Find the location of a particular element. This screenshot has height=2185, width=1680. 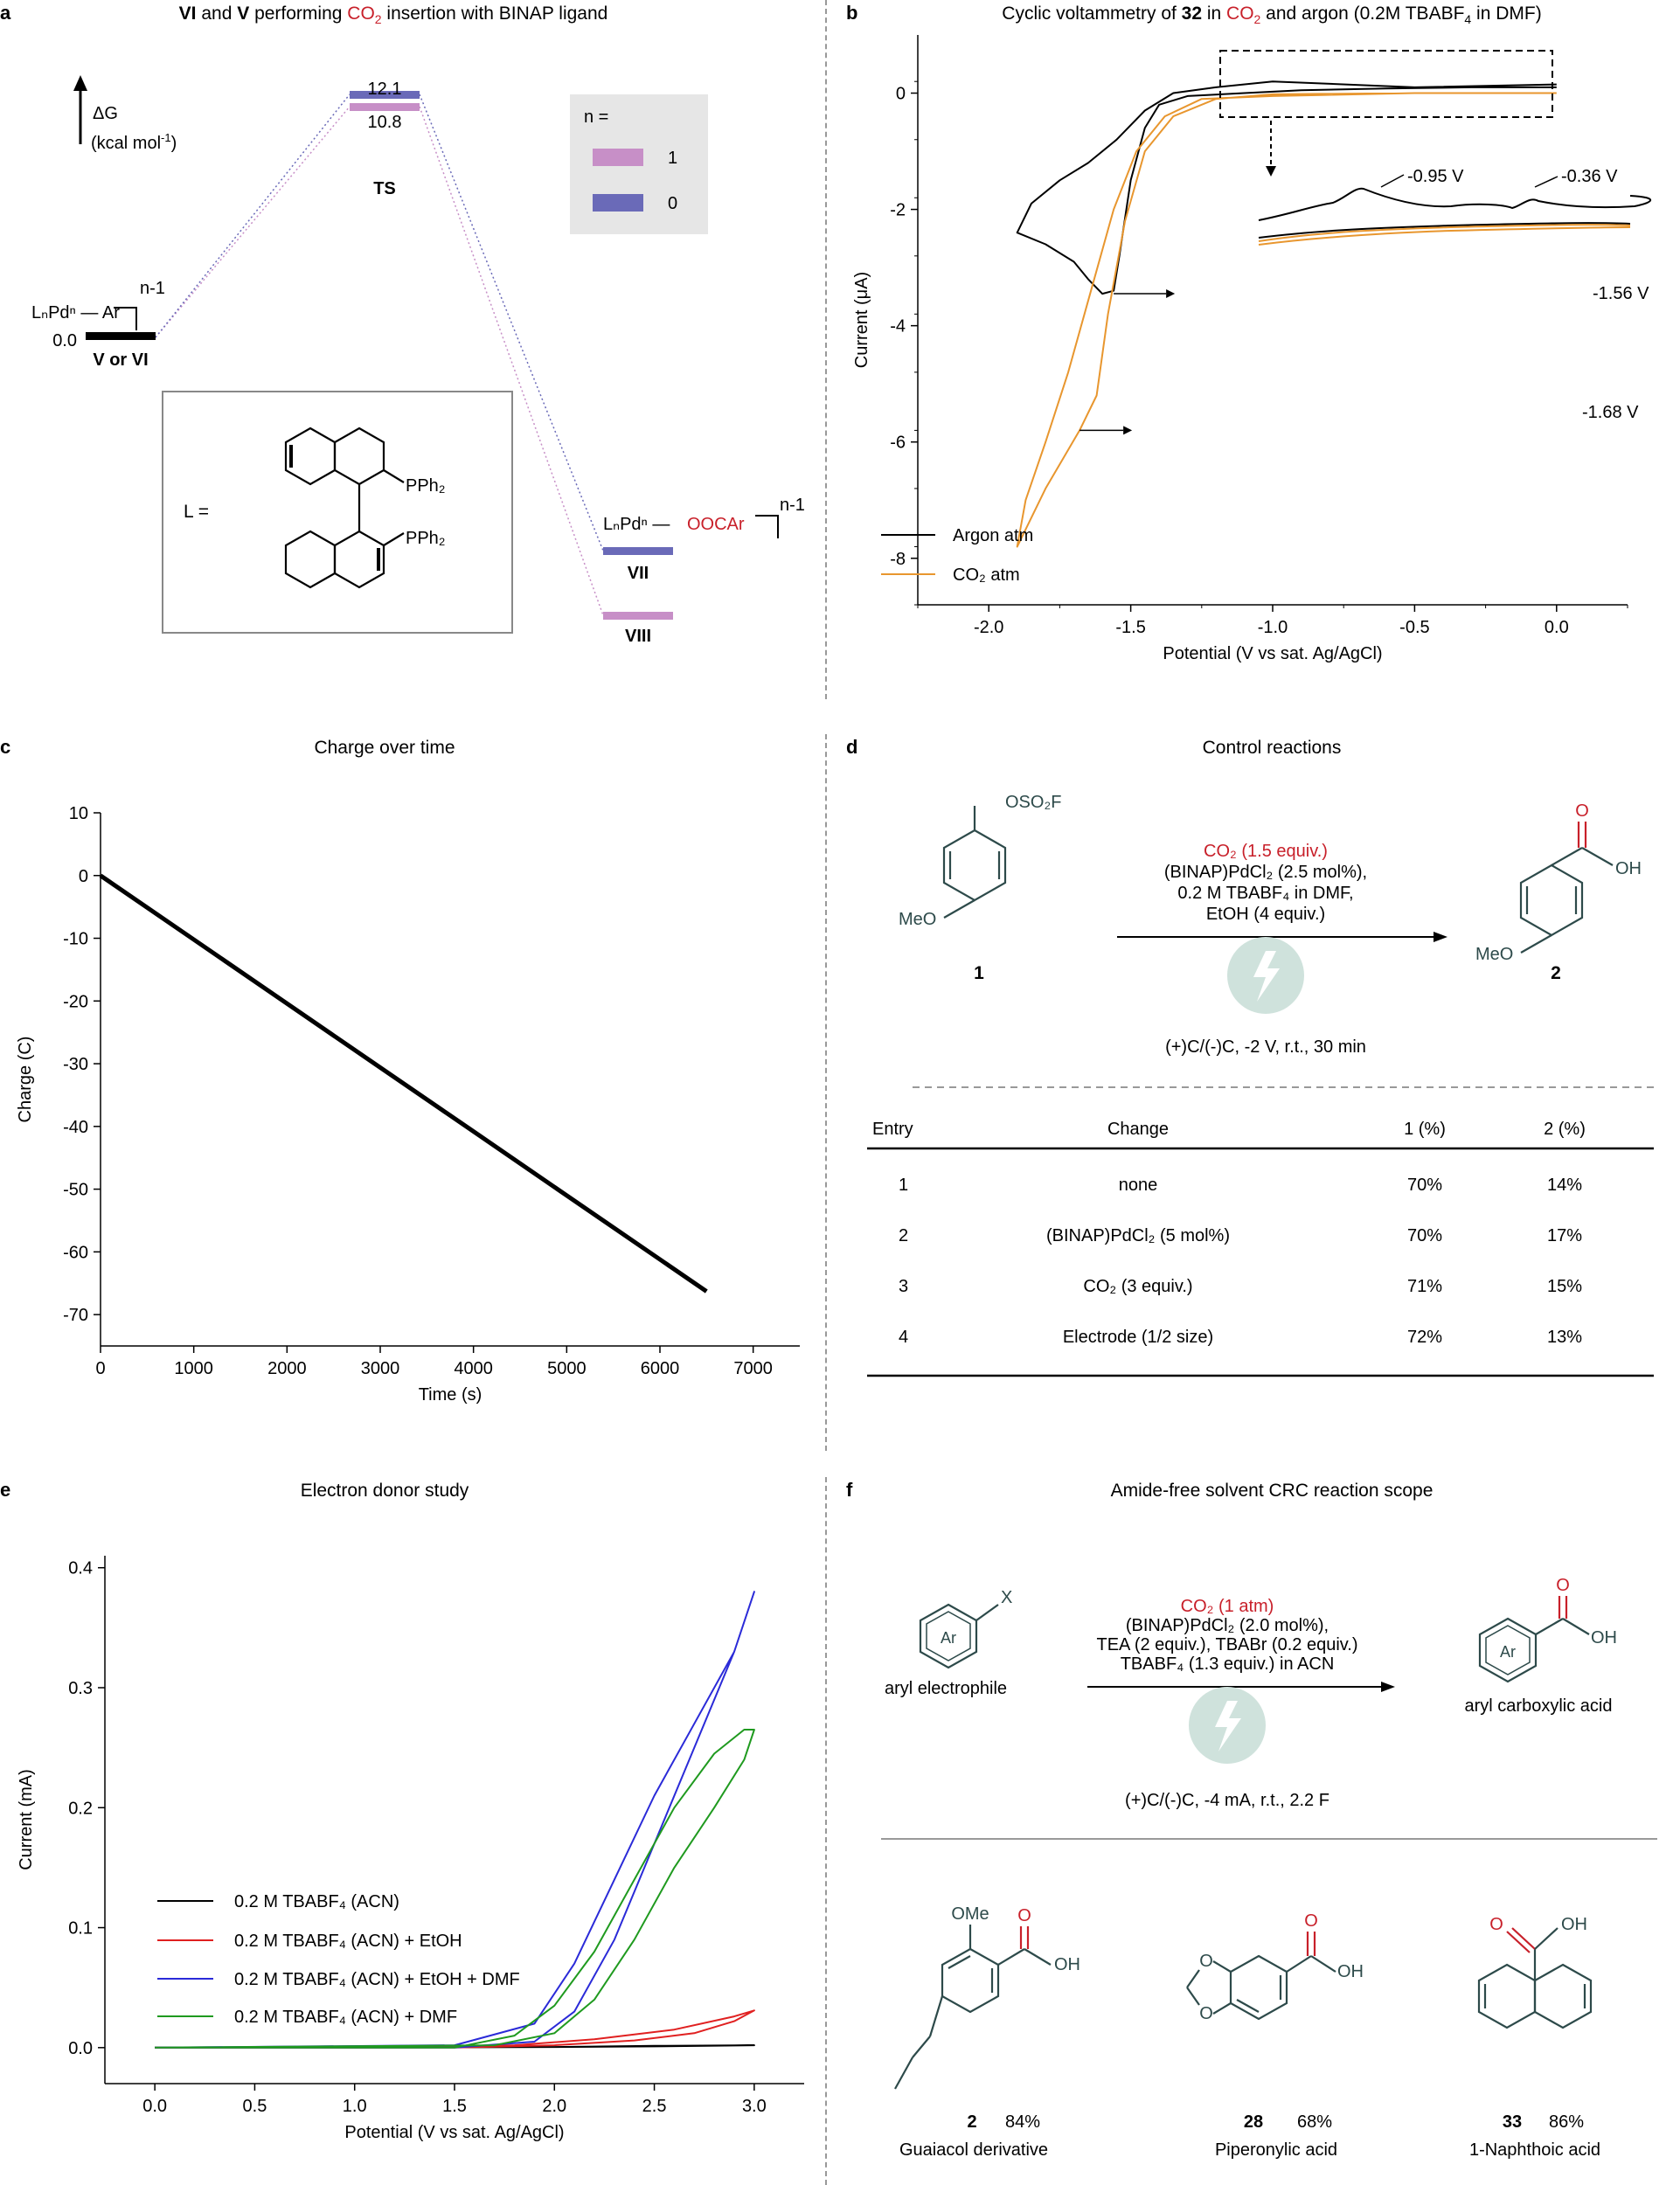

annotation-036: -0.36 V is located at coordinates (1589, 176).